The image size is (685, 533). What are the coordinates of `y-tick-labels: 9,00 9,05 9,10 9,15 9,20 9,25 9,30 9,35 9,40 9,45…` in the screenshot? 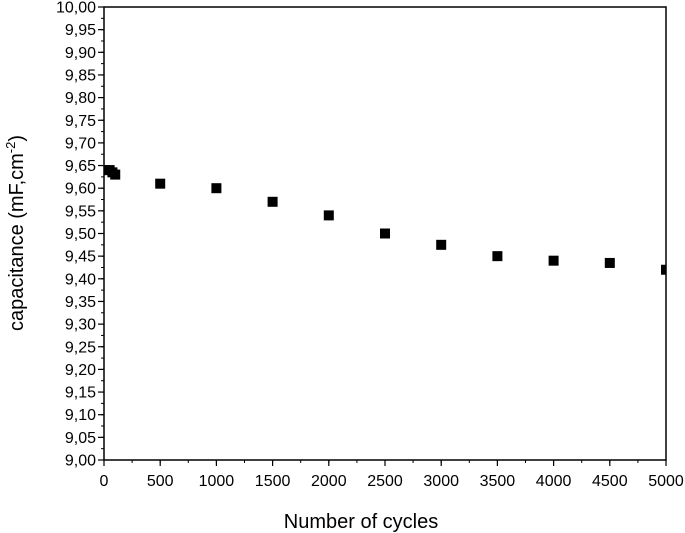 It's located at (76, 235).